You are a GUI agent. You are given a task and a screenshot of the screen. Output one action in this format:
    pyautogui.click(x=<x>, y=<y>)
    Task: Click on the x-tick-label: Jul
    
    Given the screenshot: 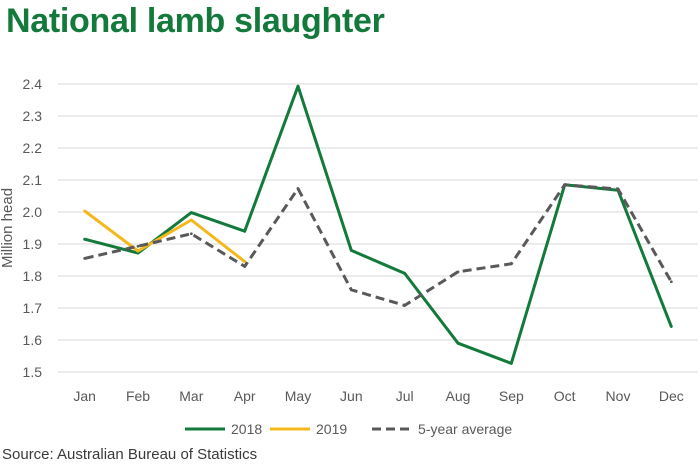 What is the action you would take?
    pyautogui.click(x=405, y=396)
    